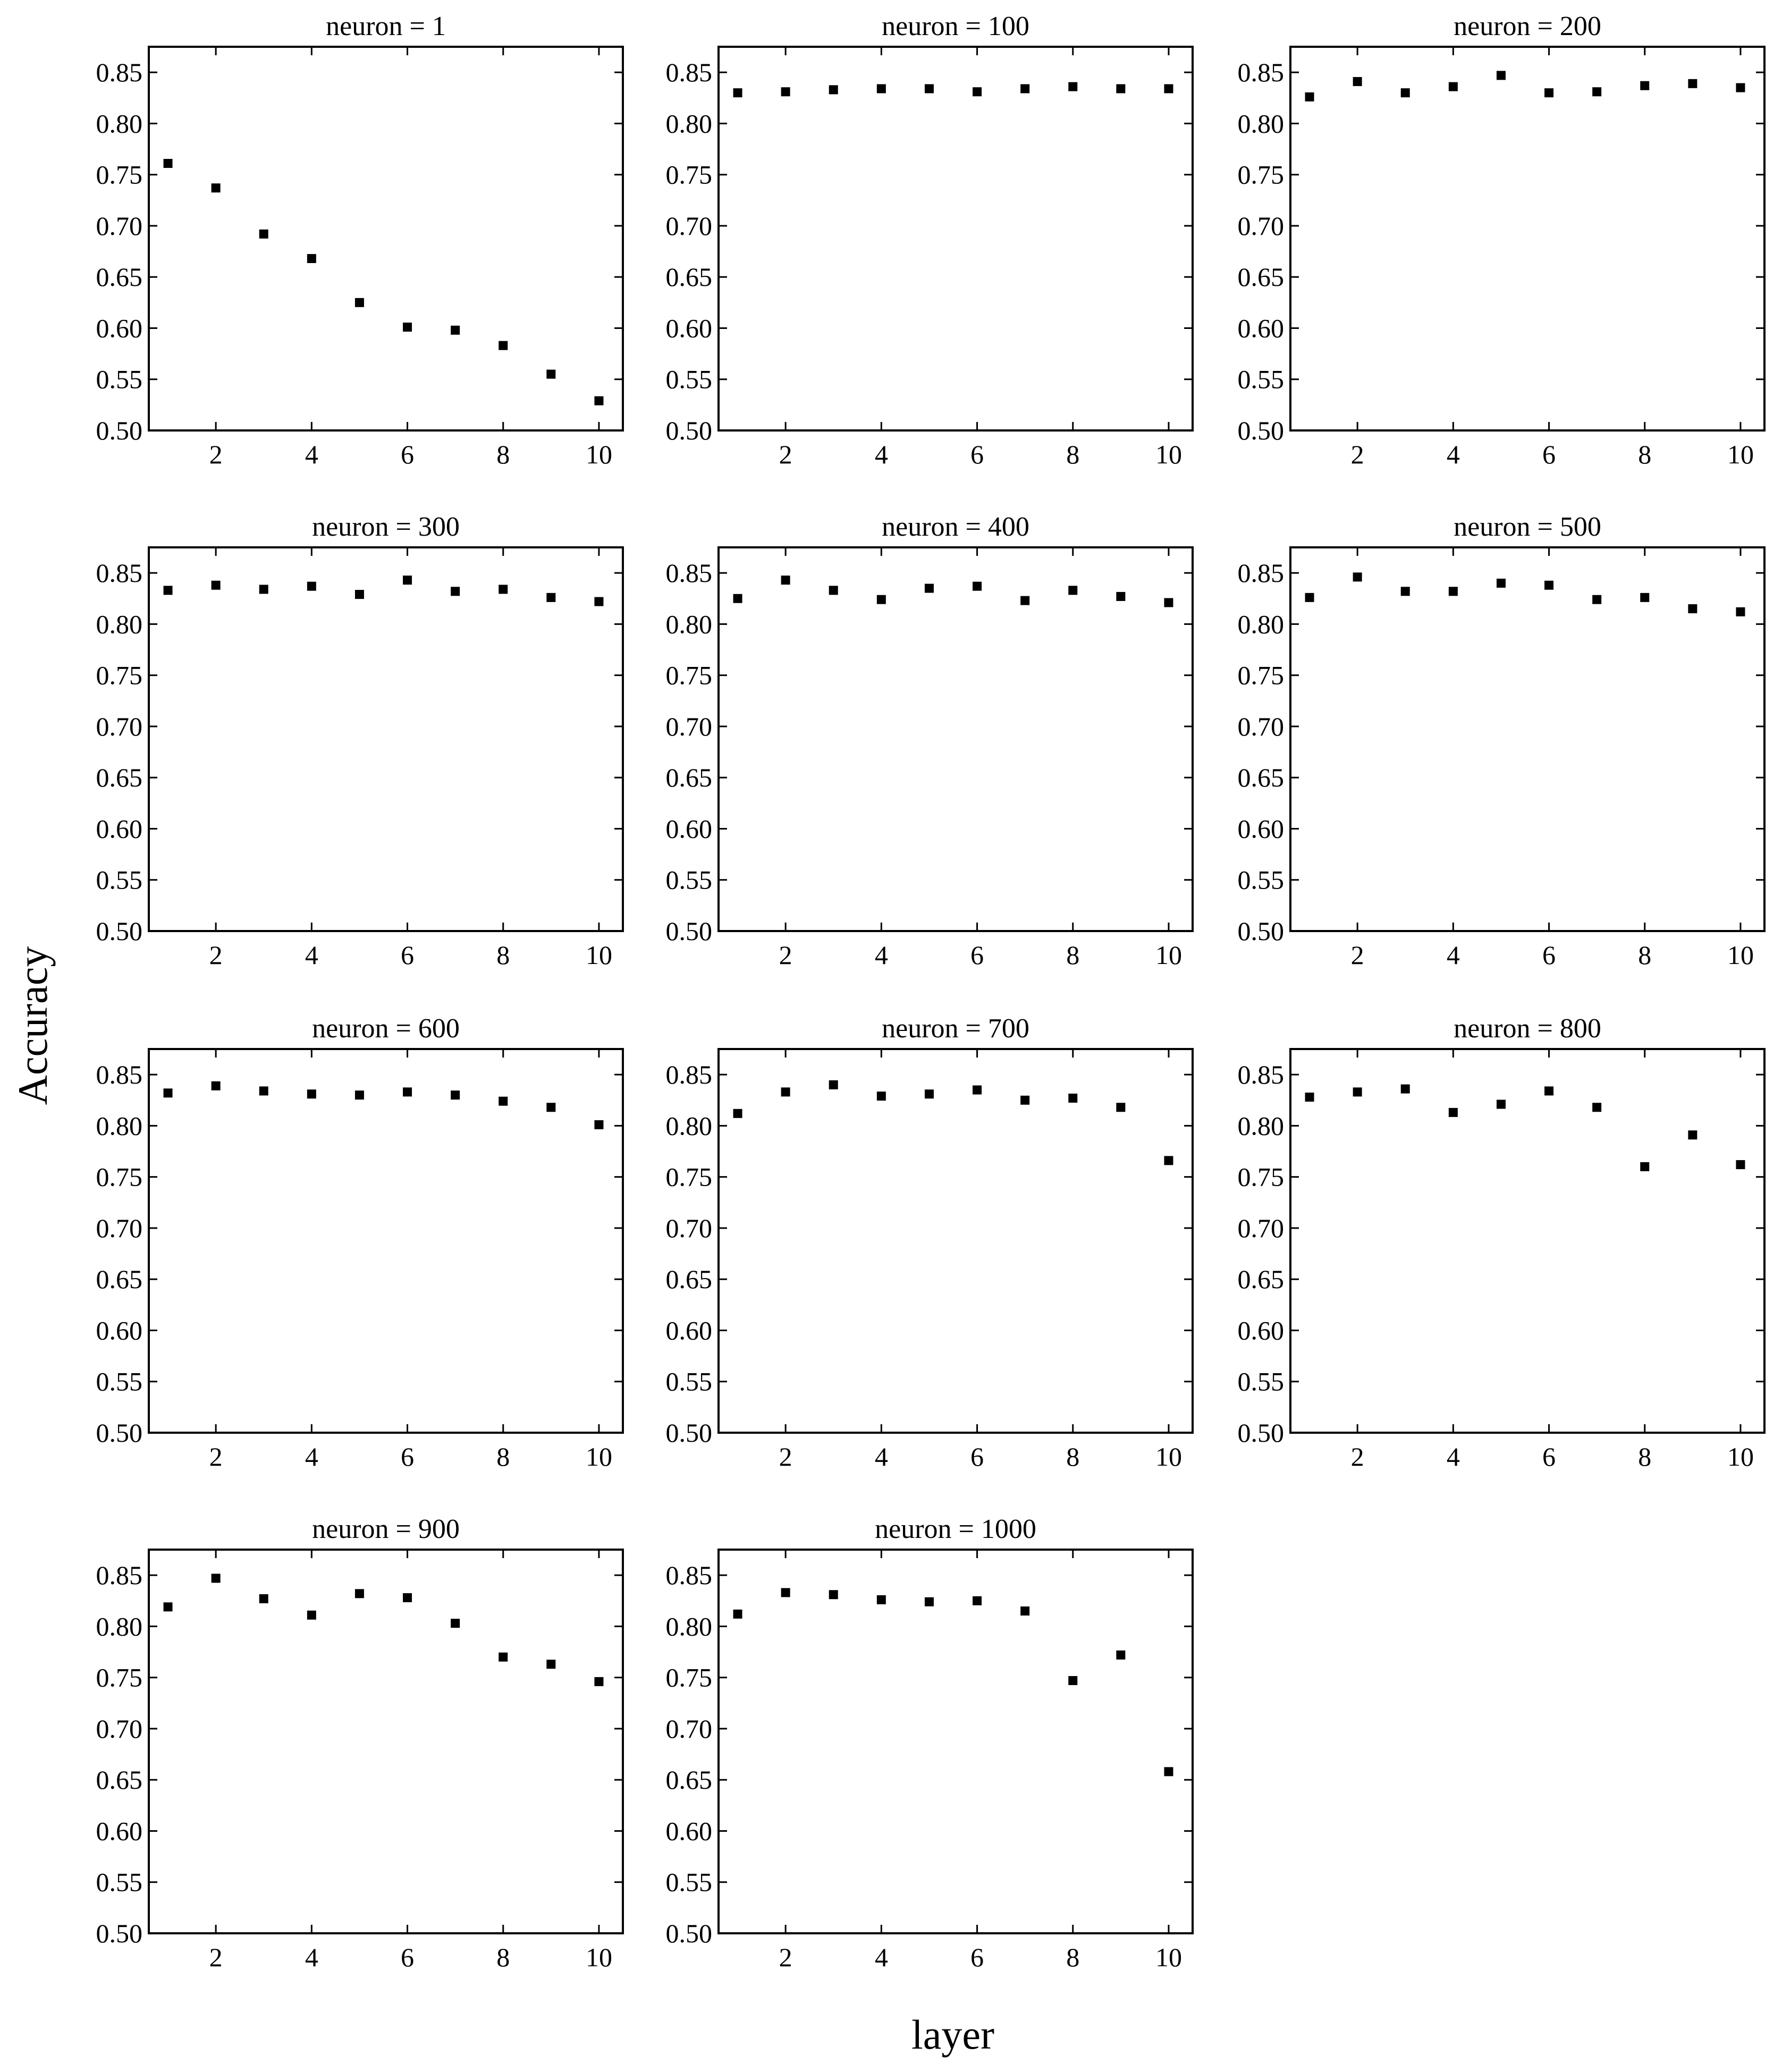 The width and height of the screenshot is (1782, 2072). What do you see at coordinates (1527, 26) in the screenshot?
I see `panel-title: neuron = 200` at bounding box center [1527, 26].